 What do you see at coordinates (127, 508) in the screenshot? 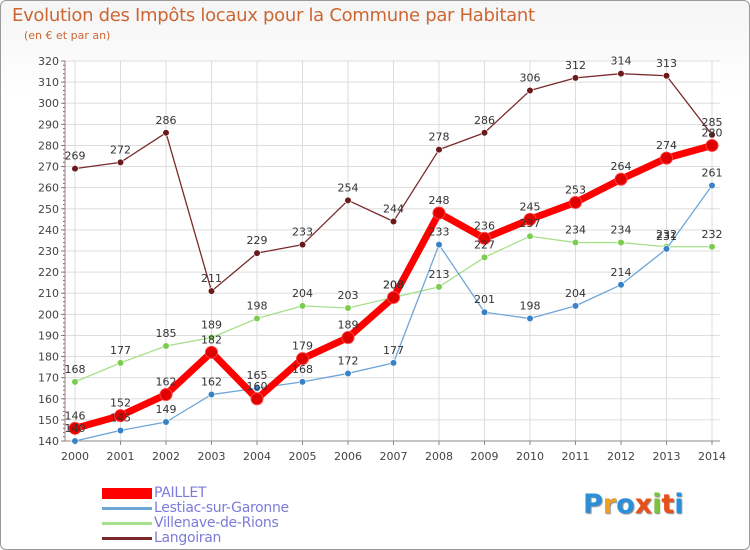
I see `legend-swatch-lestiac` at bounding box center [127, 508].